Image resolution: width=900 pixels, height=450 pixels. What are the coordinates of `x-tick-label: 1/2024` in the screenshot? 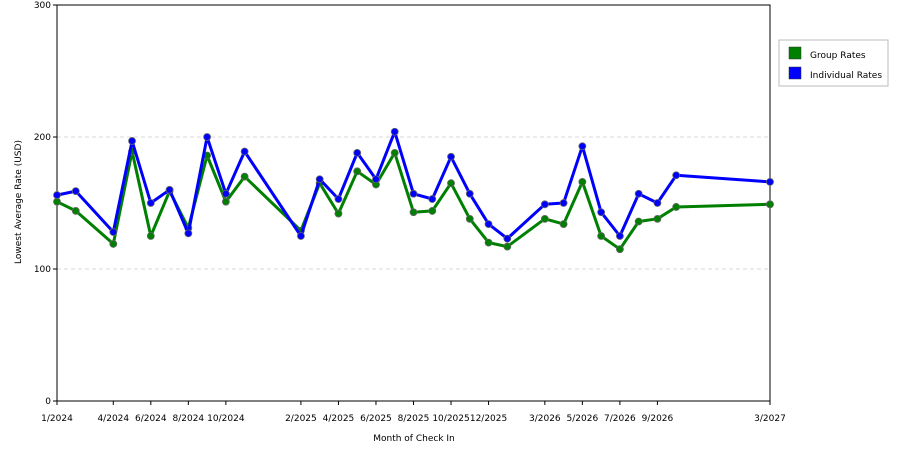 It's located at (57, 419).